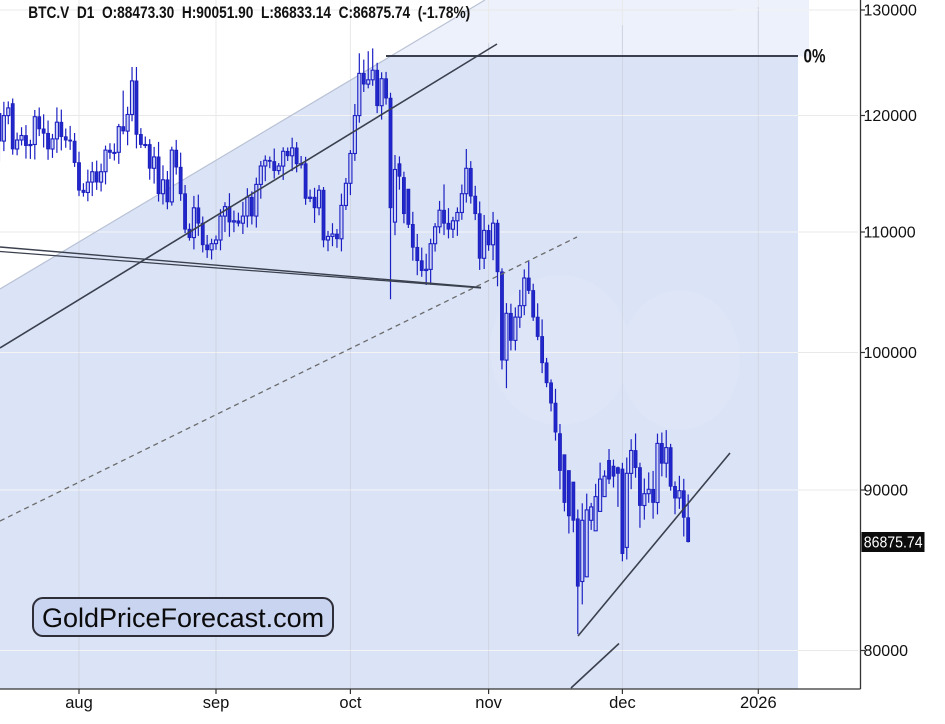 This screenshot has width=945, height=724. Describe the element at coordinates (890, 11) in the screenshot. I see `svg-text: 130000` at that location.